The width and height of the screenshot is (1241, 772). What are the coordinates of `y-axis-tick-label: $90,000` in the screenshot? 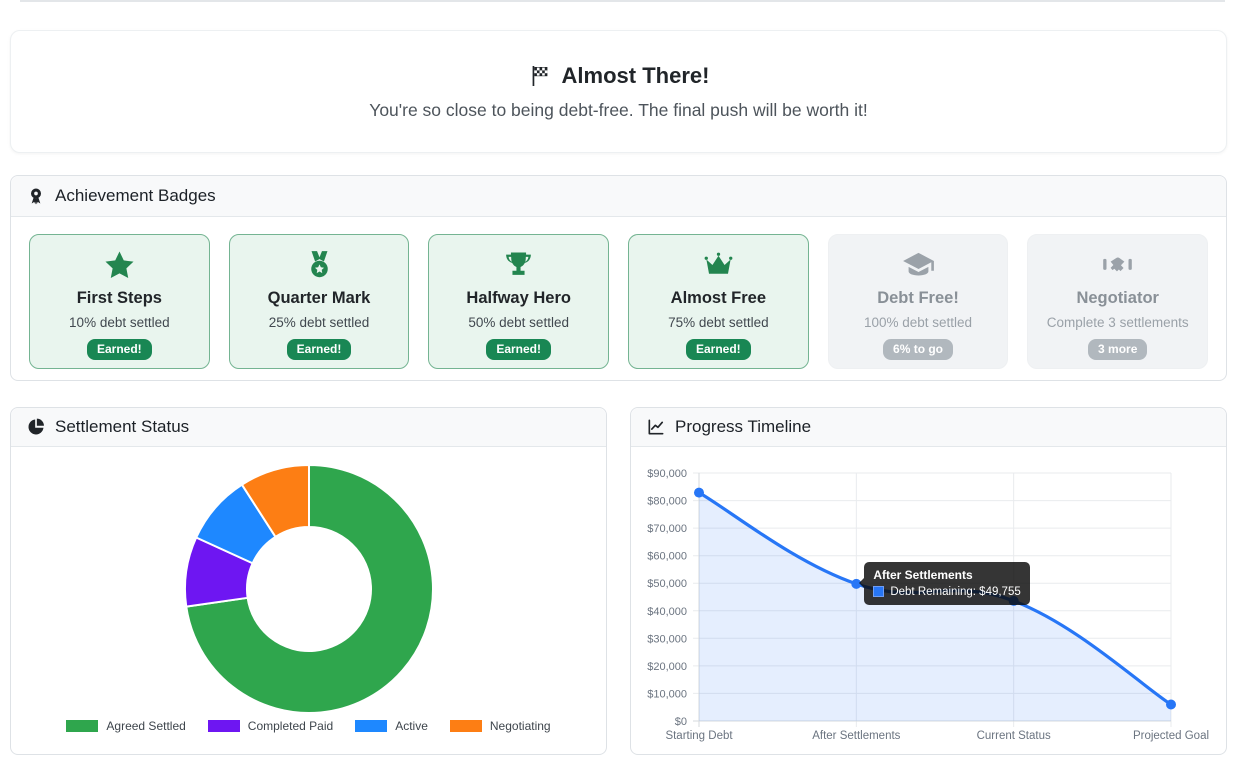 It's located at (667, 474).